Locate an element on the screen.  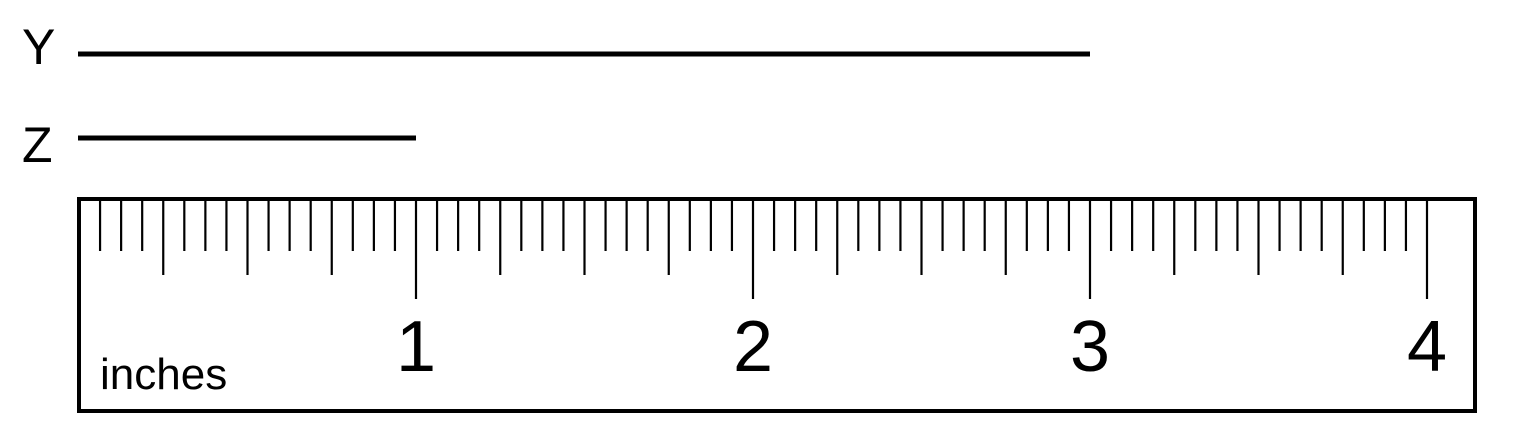
segment-y-label: Y is located at coordinates (38, 47).